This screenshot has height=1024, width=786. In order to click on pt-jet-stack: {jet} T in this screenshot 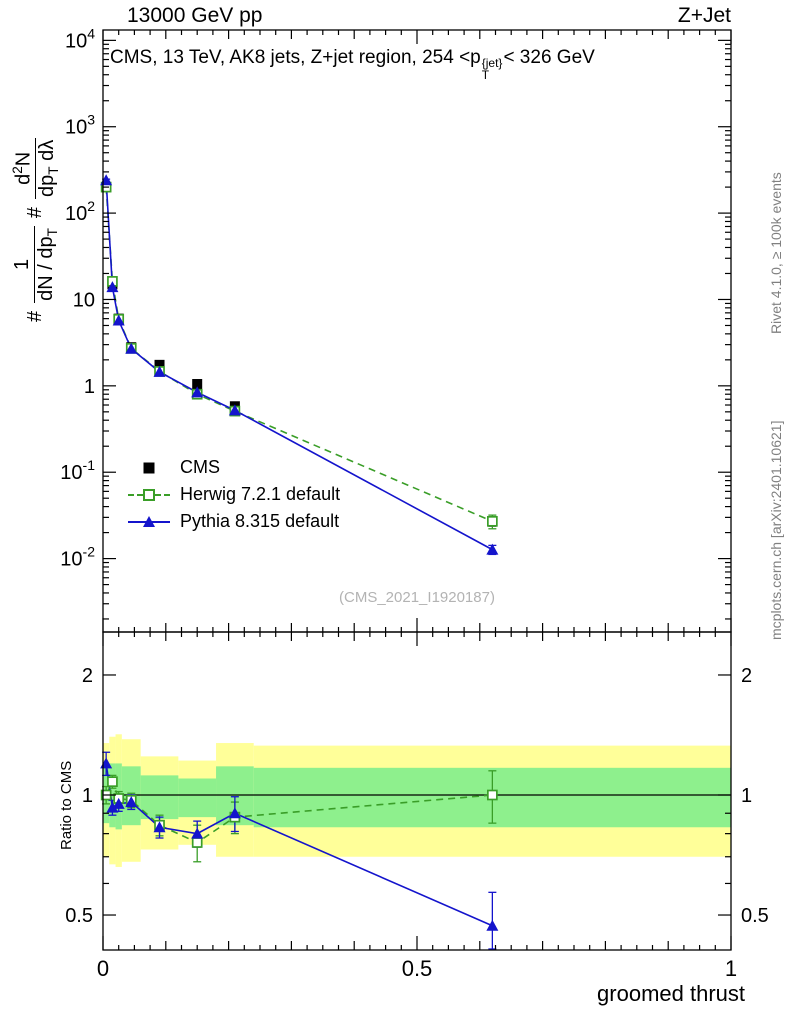, I will do `click(492, 69)`.